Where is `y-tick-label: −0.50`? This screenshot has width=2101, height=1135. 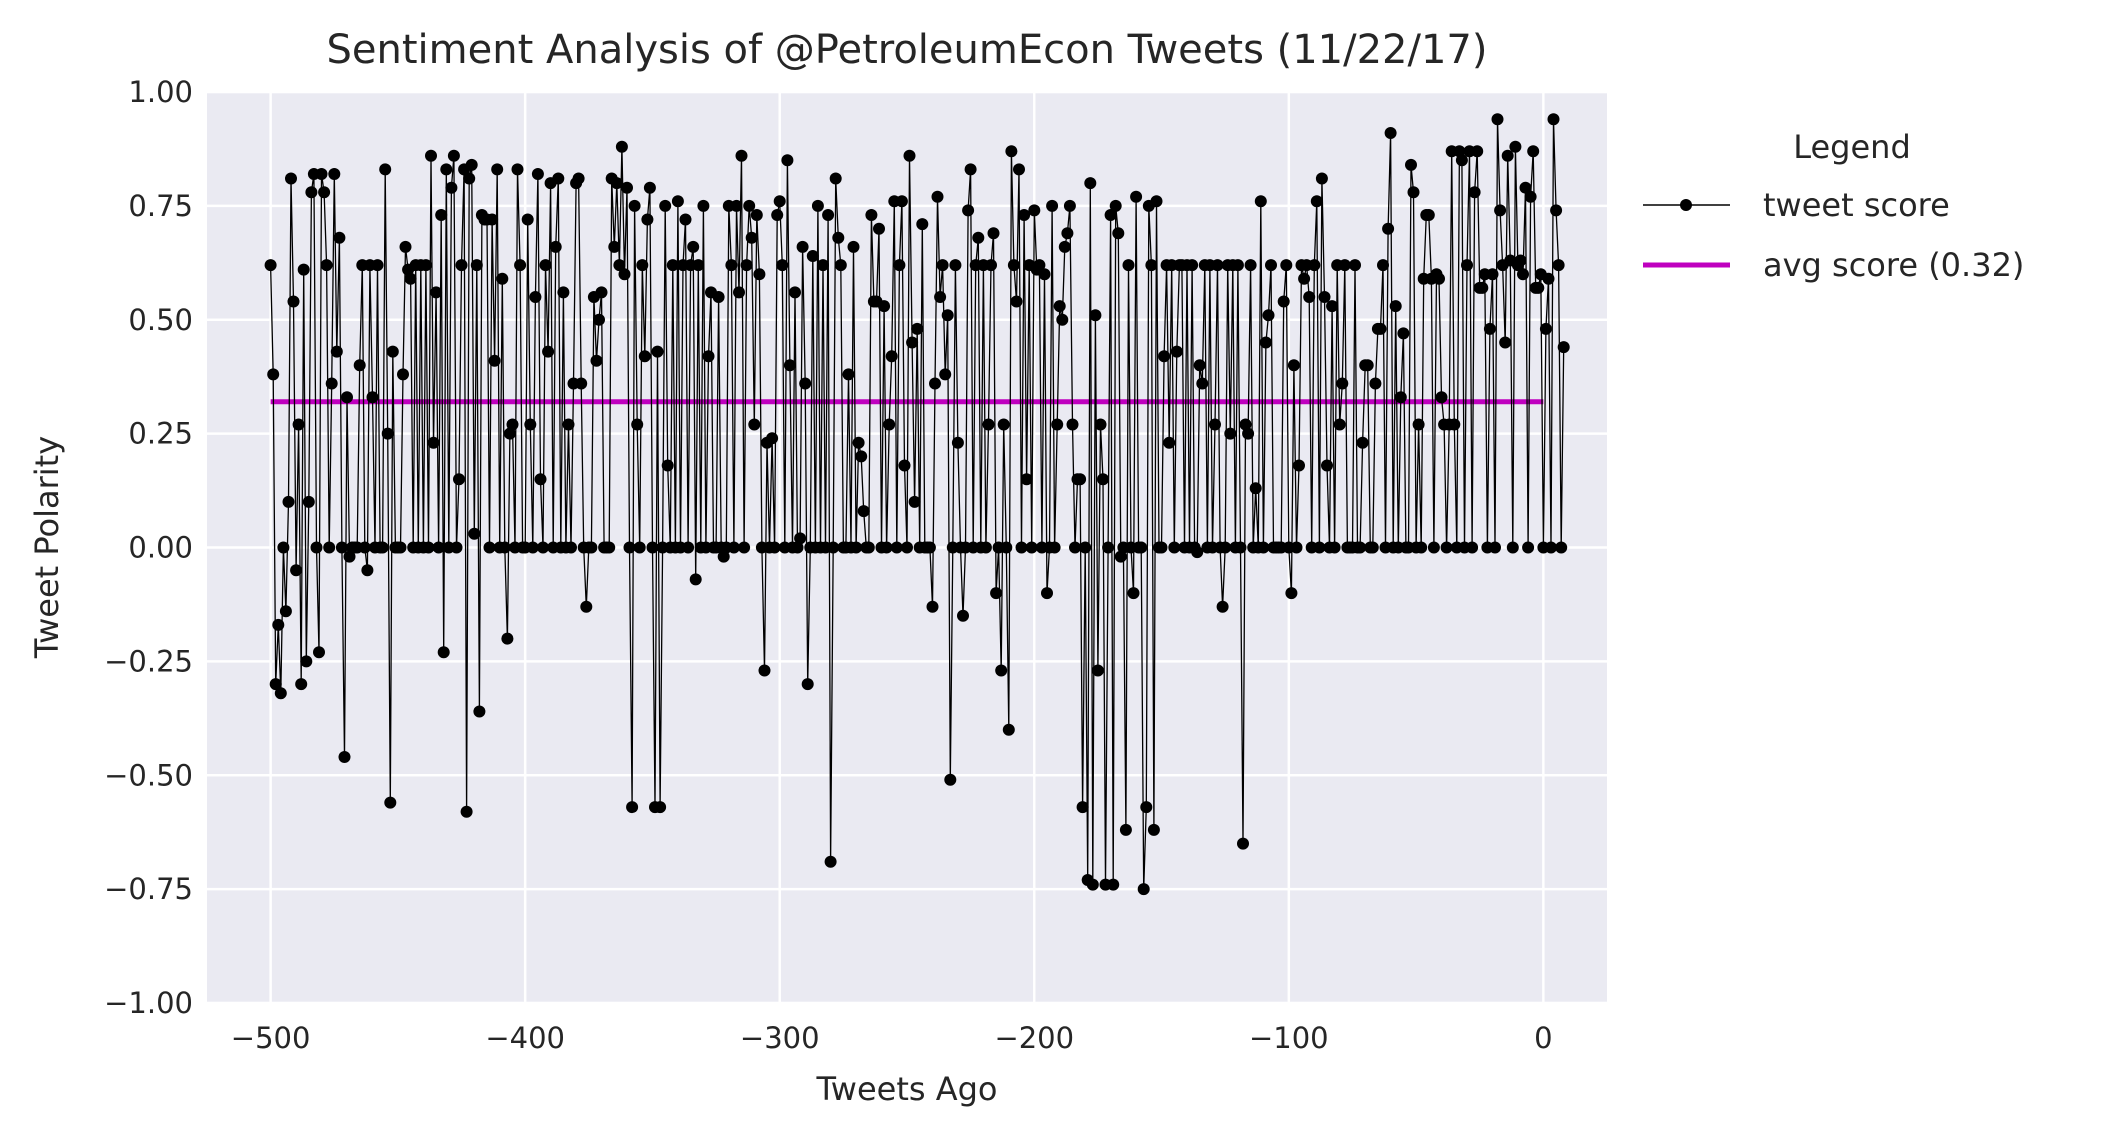 y-tick-label: −0.50 is located at coordinates (148, 775).